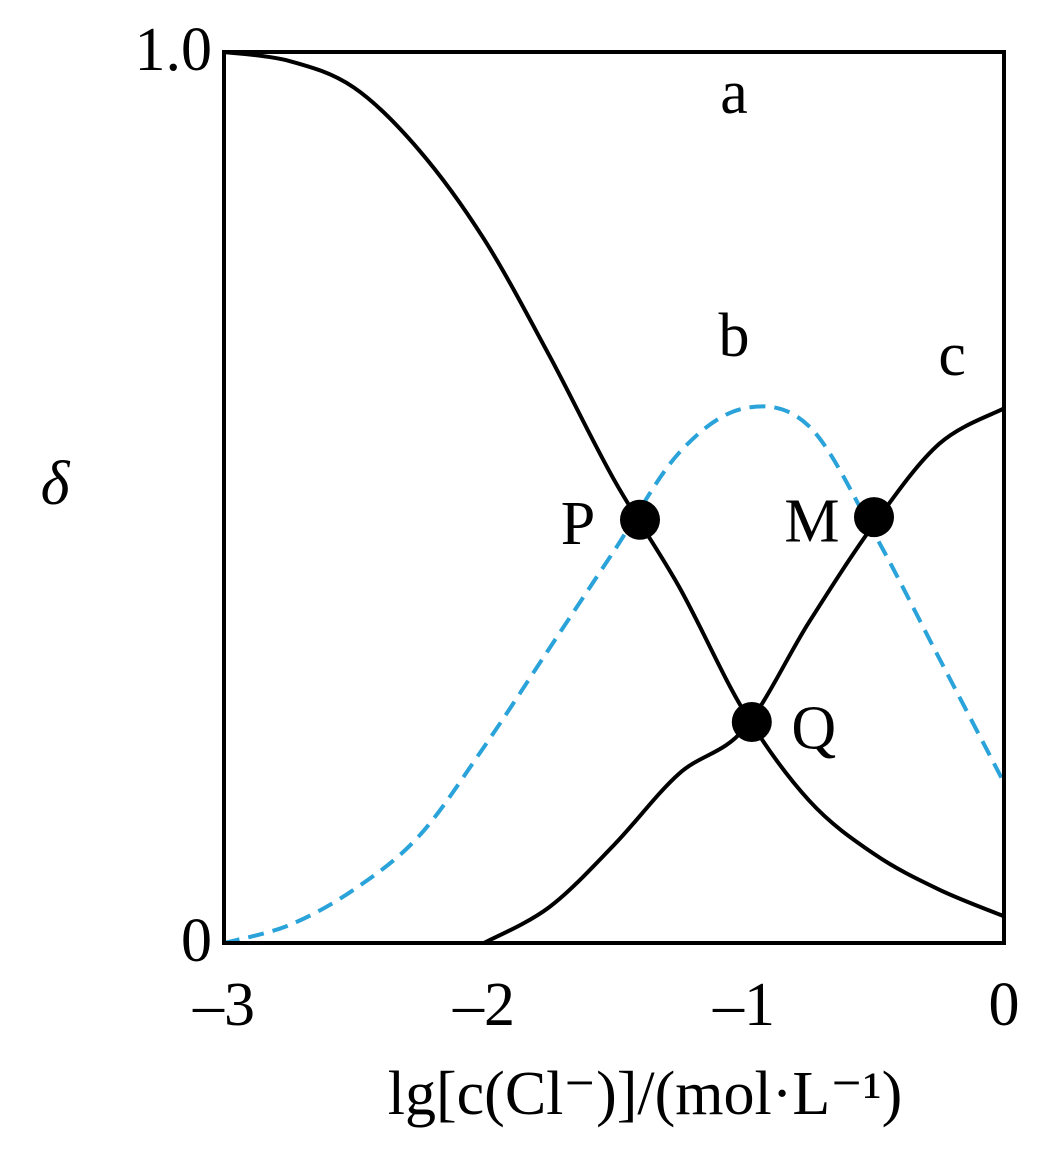 Image resolution: width=1042 pixels, height=1168 pixels. I want to click on curve-label: c, so click(952, 355).